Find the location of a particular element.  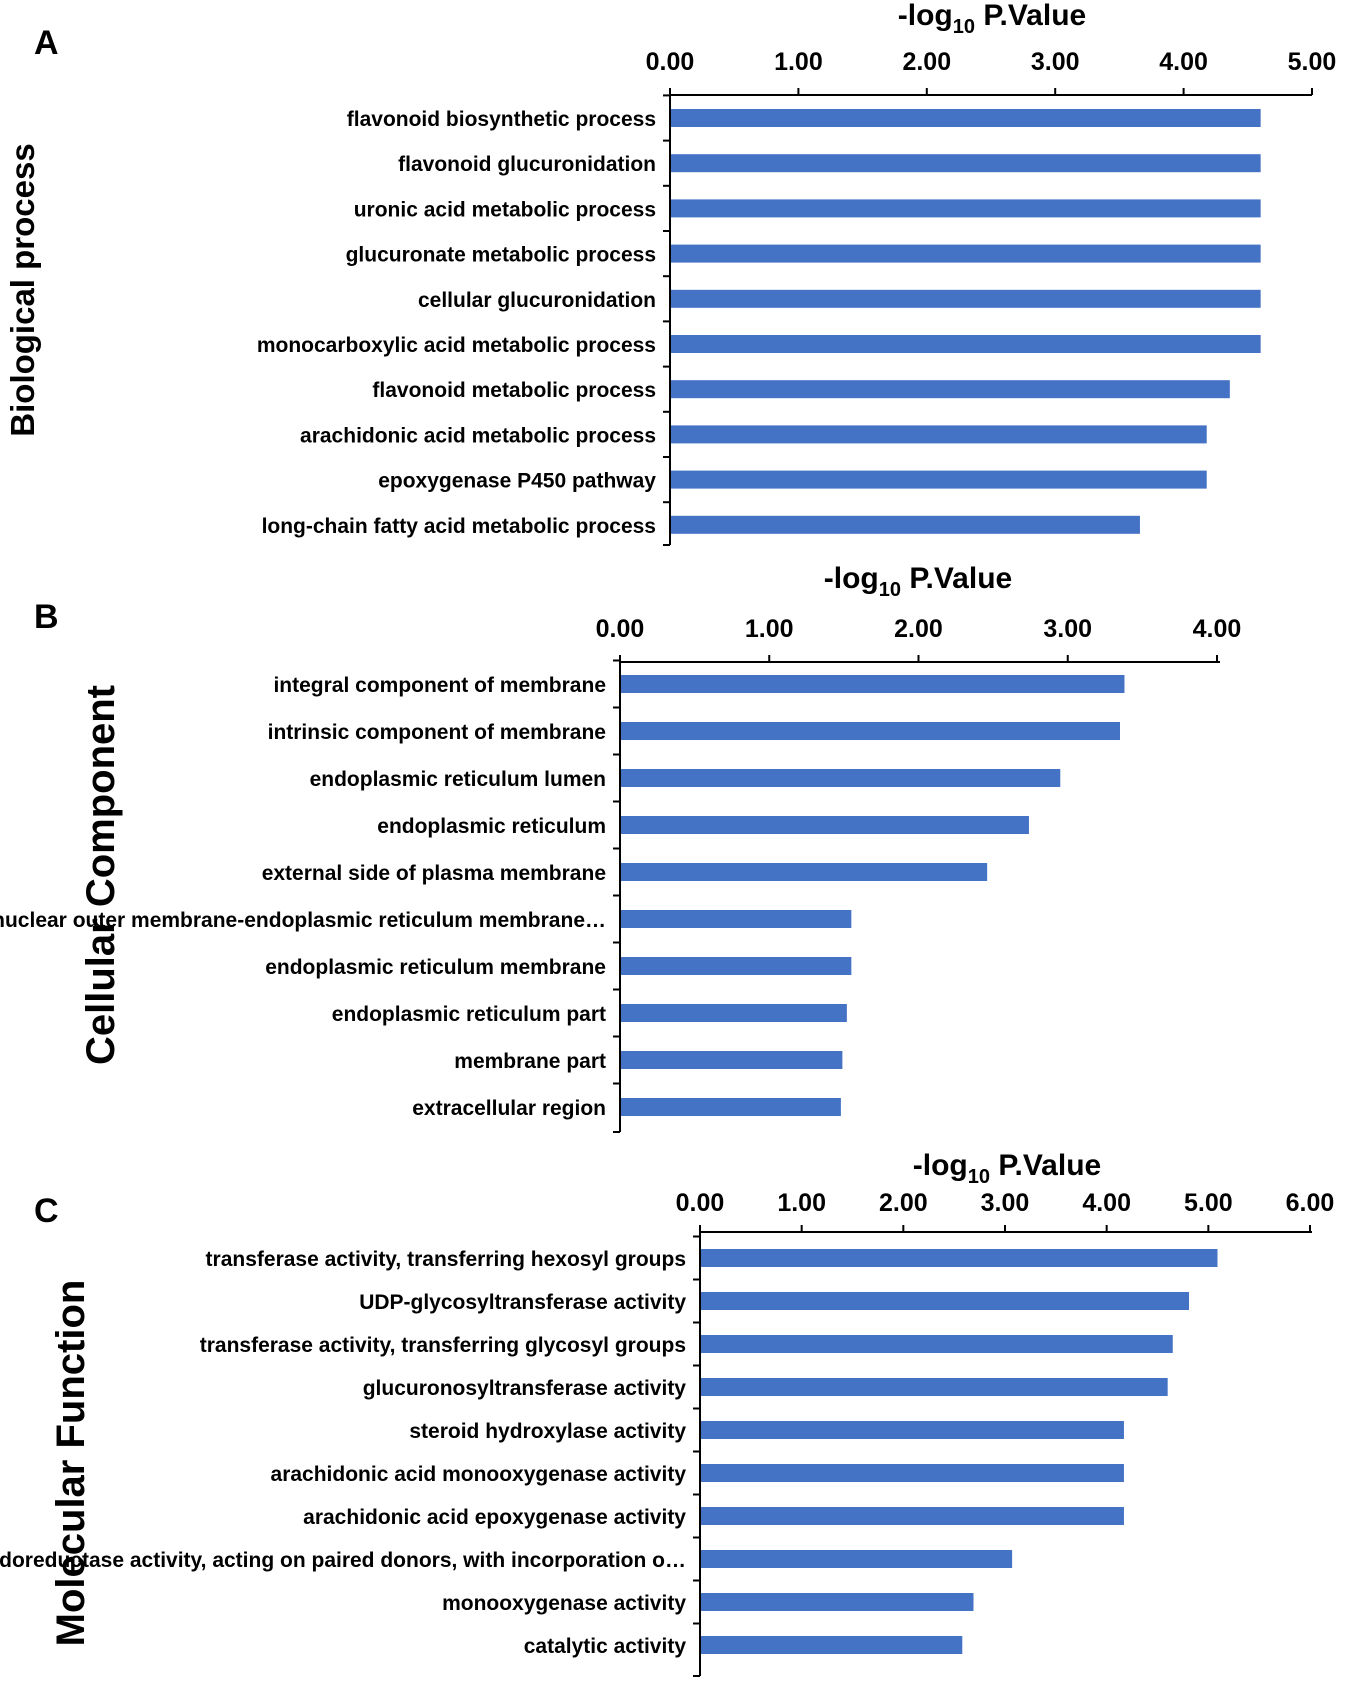

category-label: arachidonic acid metabolic process is located at coordinates (478, 435).